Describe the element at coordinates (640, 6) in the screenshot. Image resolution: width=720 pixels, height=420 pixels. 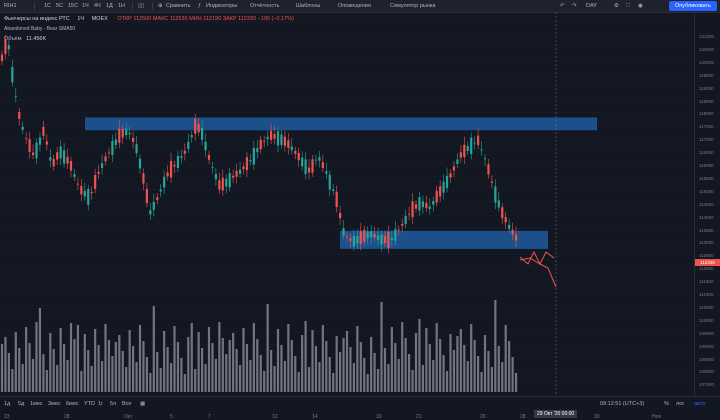
I see `camera-icon: ◉` at that location.